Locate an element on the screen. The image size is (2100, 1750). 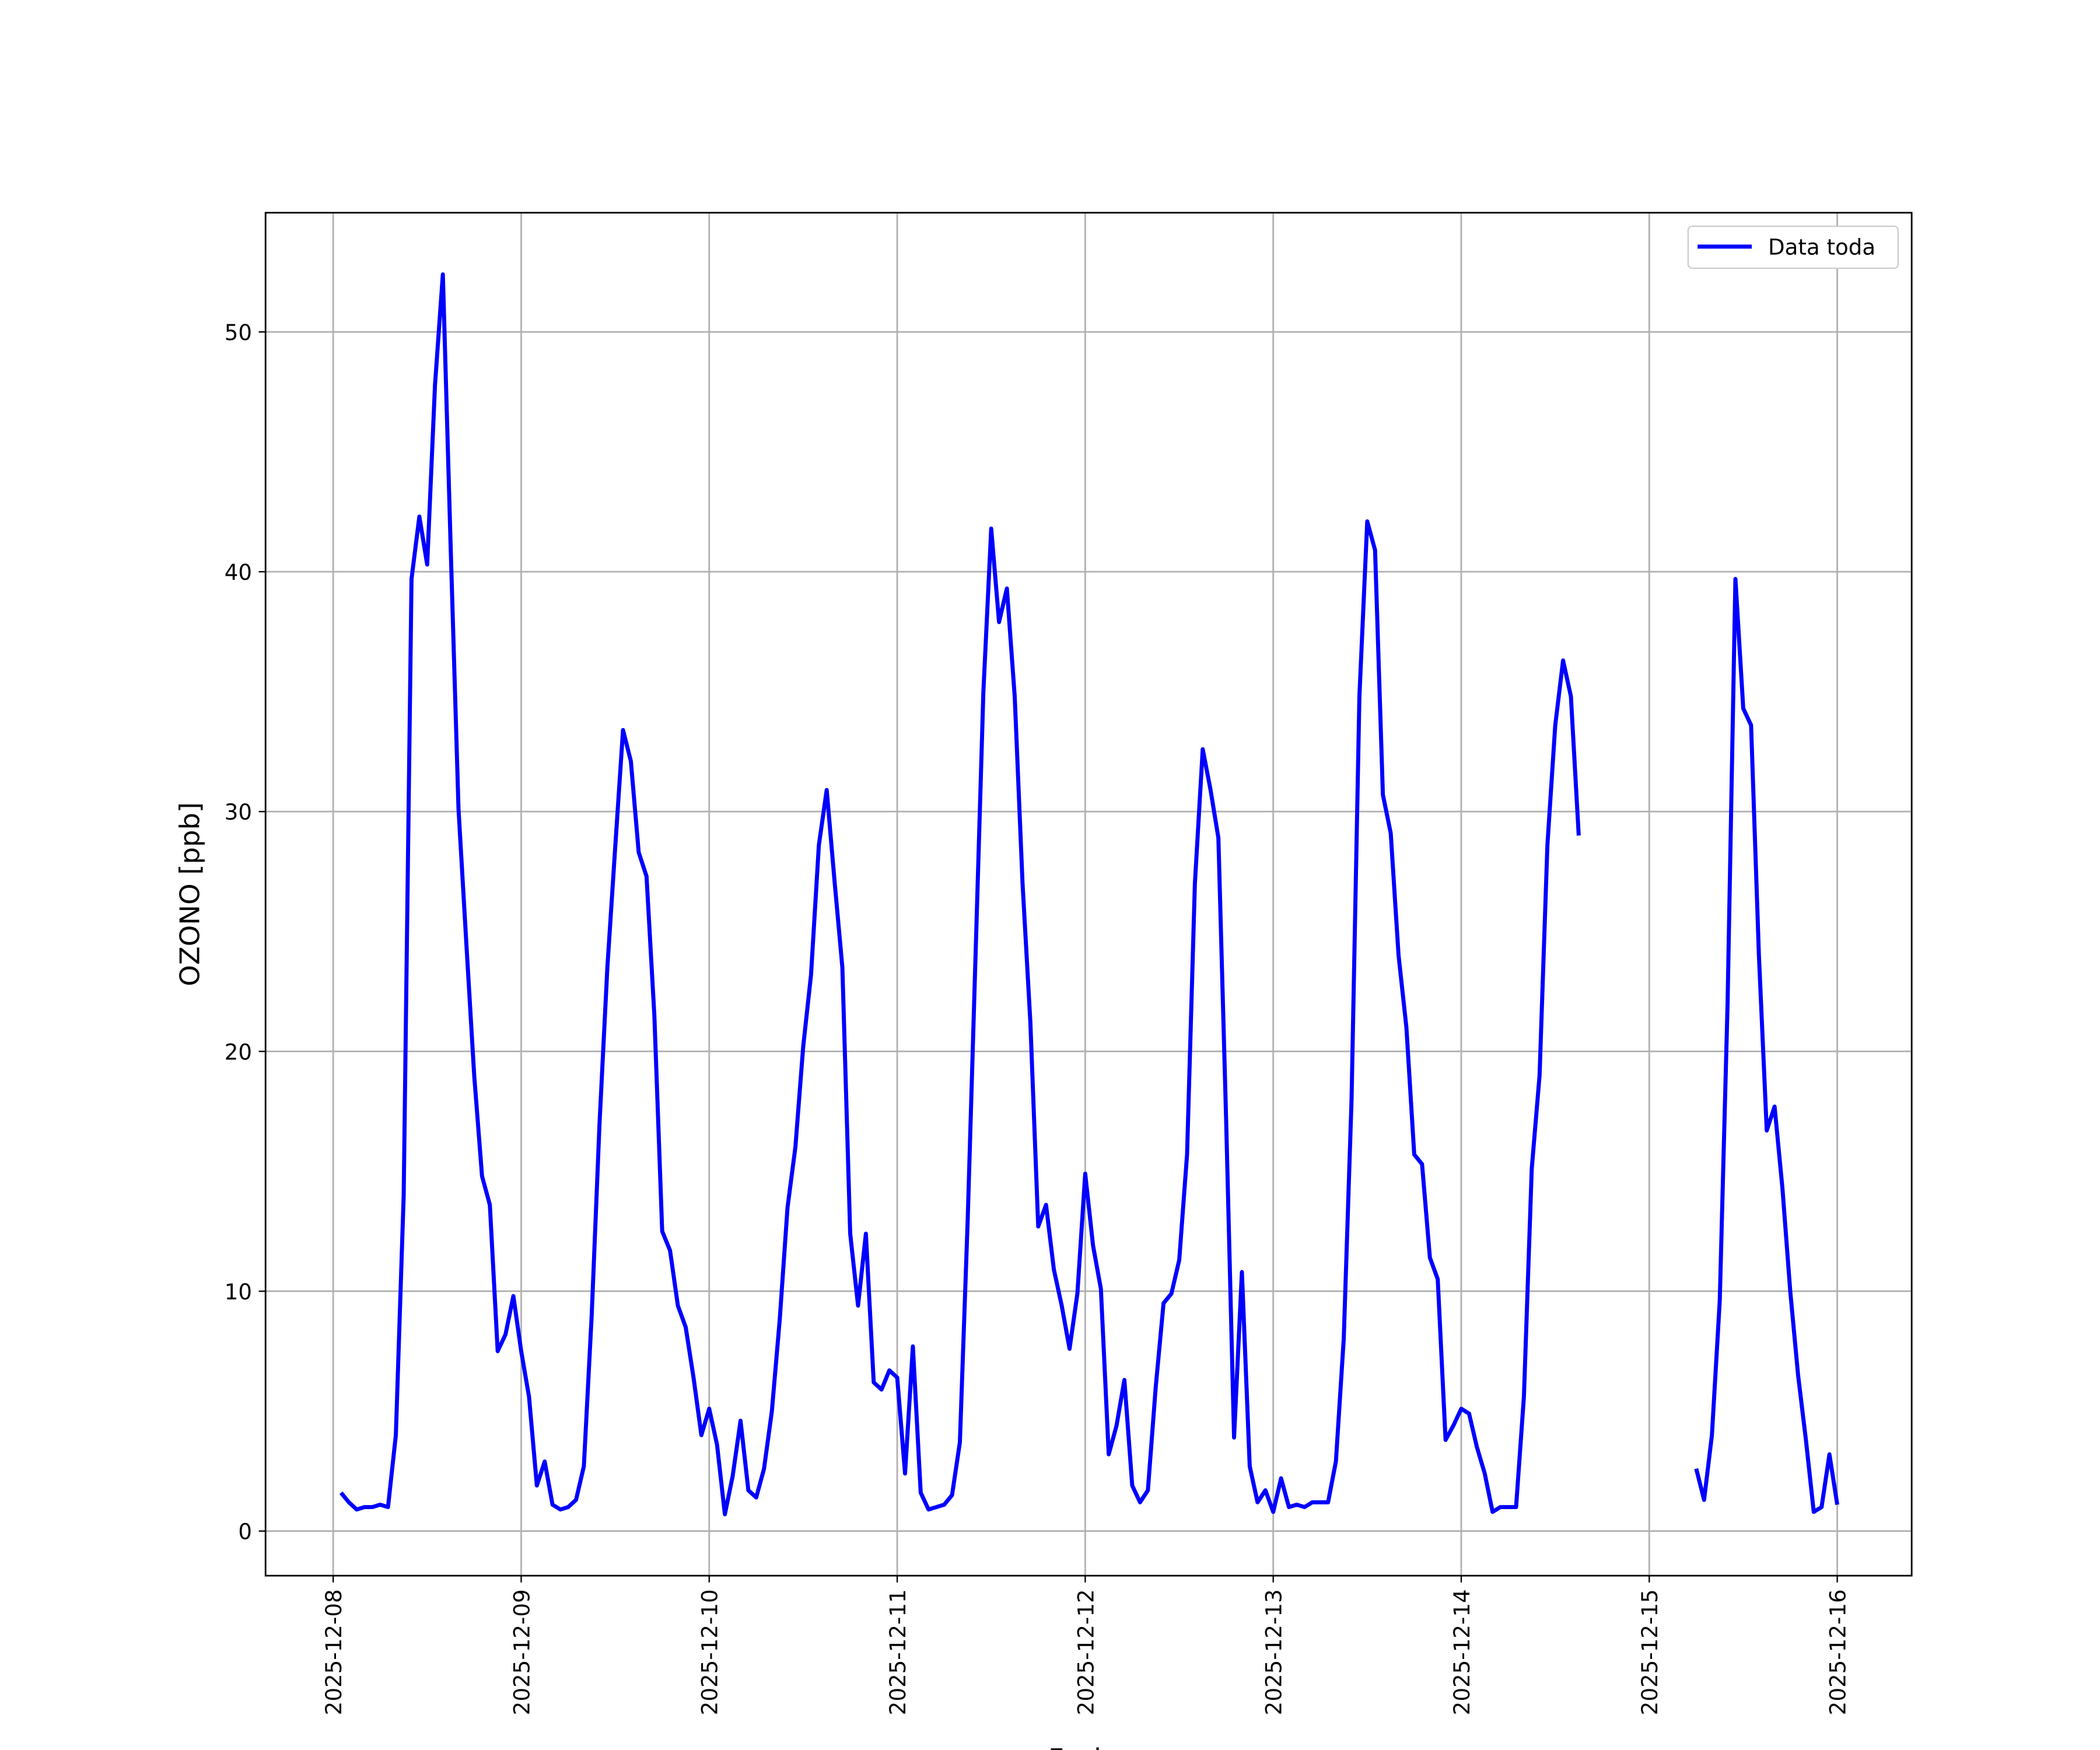
x-tick-label: 2025-12-13 is located at coordinates (1274, 1652).